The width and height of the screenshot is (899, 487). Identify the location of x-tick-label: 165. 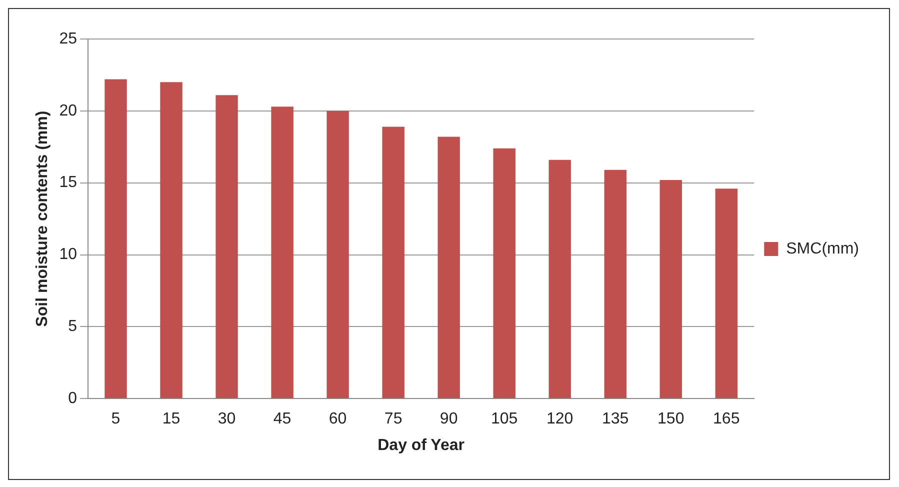
(726, 419).